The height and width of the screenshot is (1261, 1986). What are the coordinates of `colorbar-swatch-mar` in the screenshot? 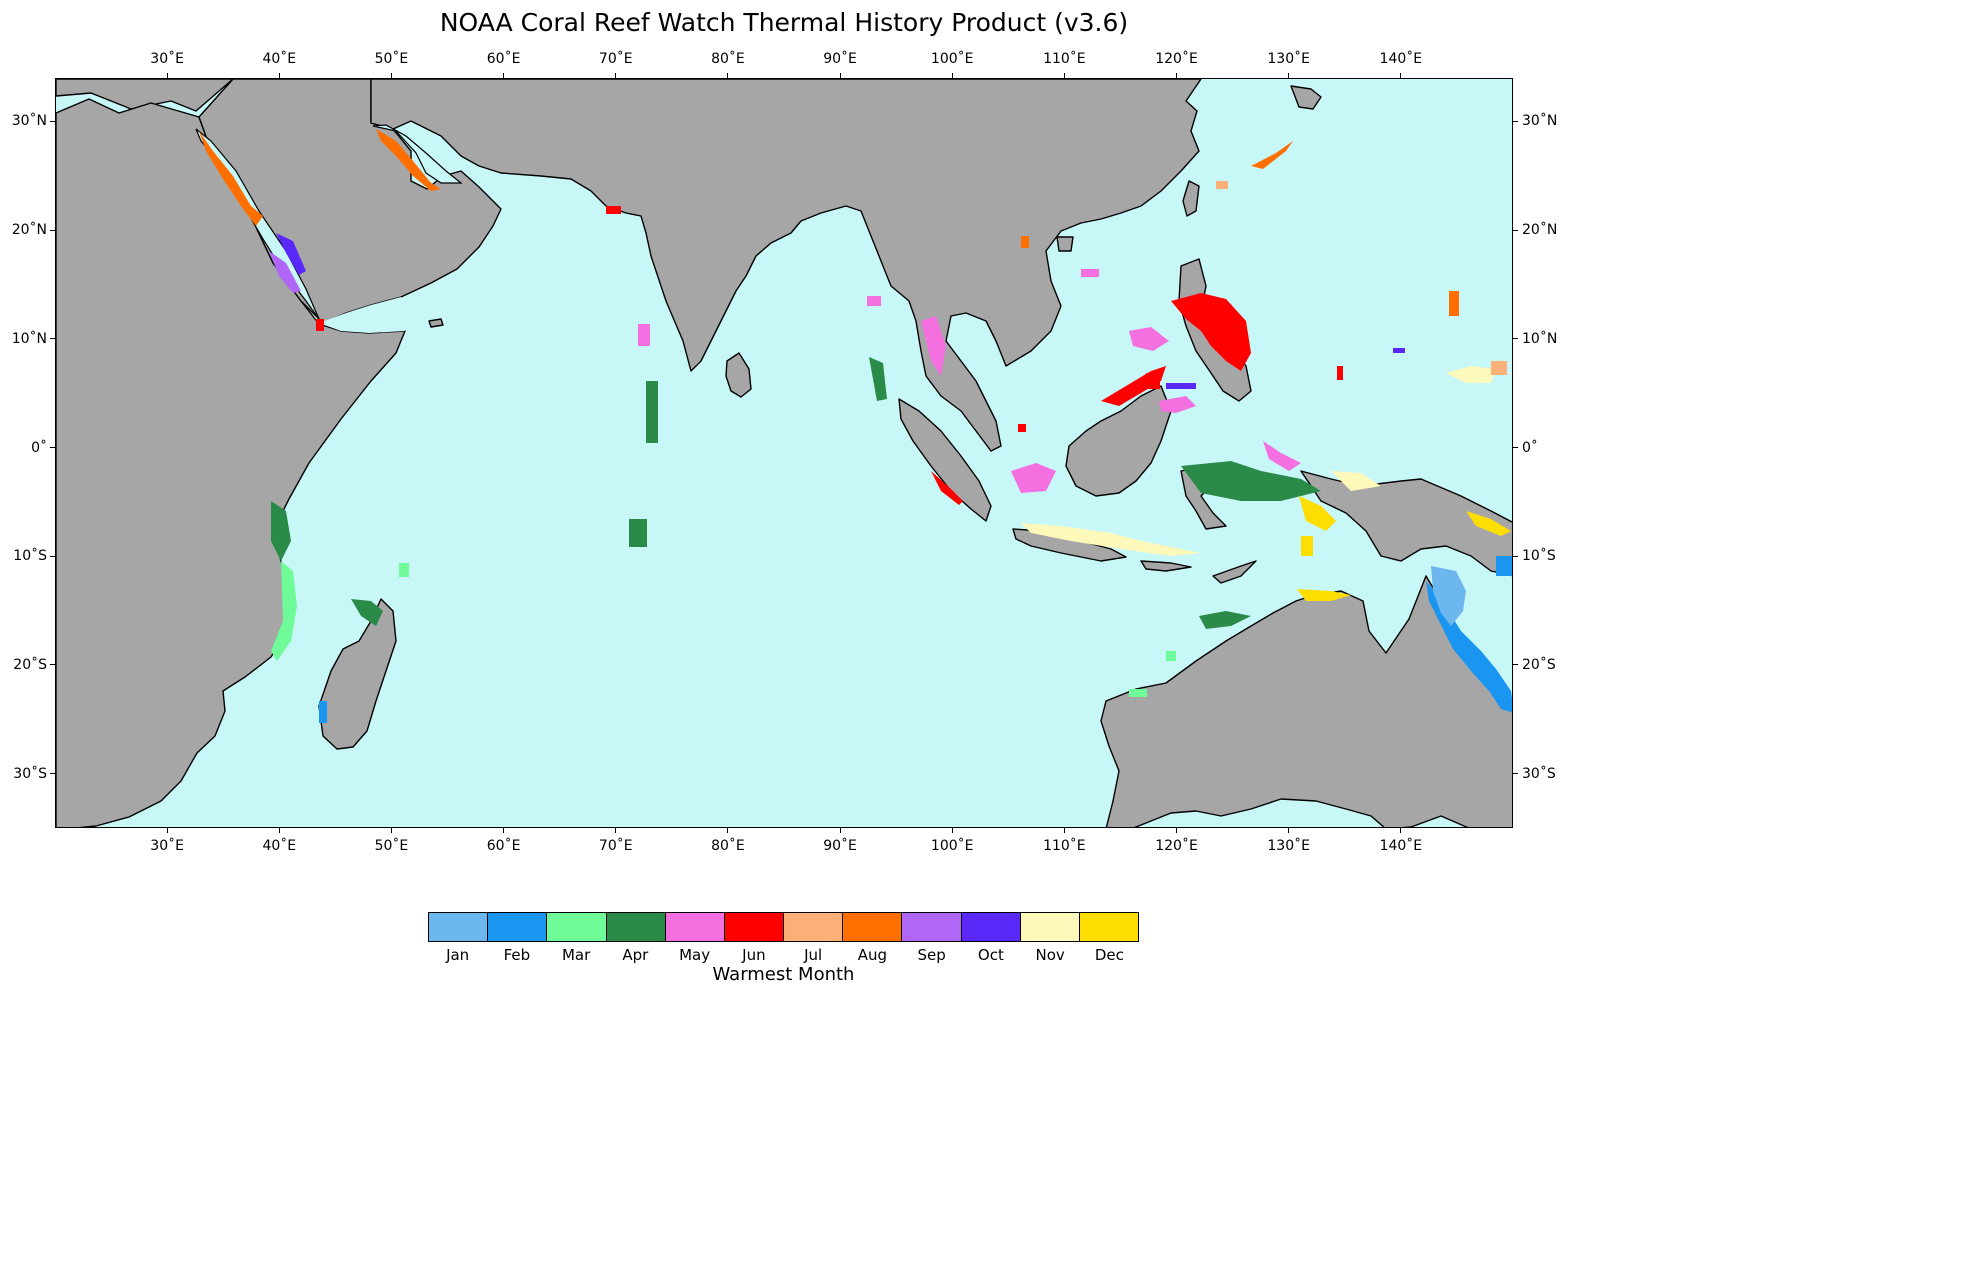 It's located at (577, 927).